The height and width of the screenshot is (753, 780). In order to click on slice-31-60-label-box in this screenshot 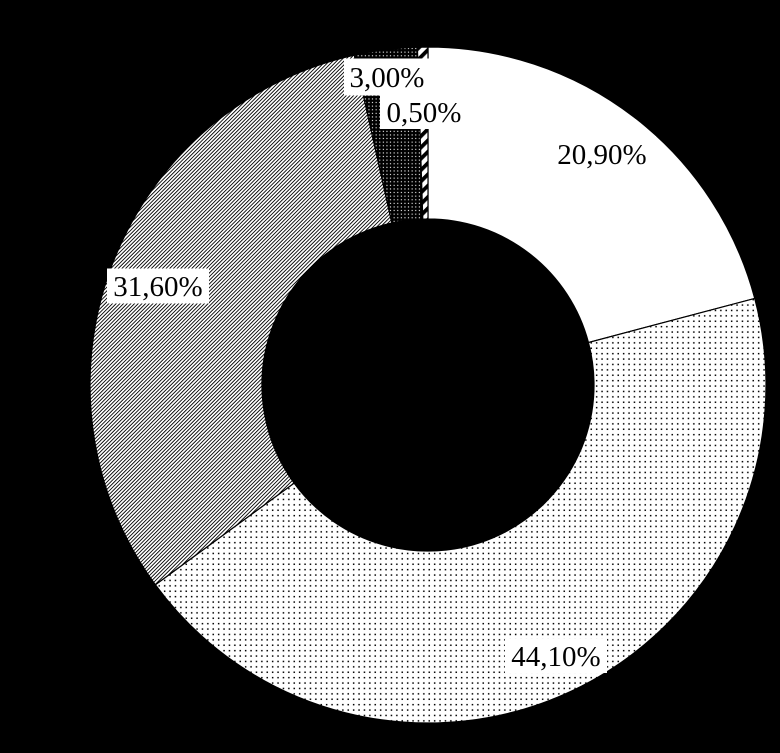, I will do `click(158, 286)`.